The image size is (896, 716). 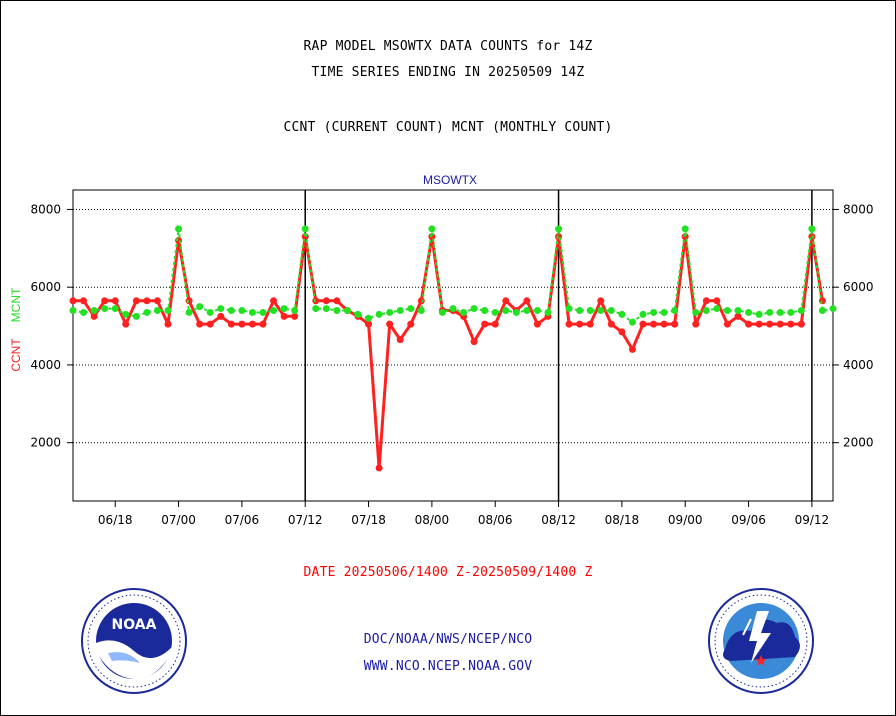 What do you see at coordinates (448, 666) in the screenshot?
I see `website-label: WWW.NCO.NCEP.NOAA.GOV` at bounding box center [448, 666].